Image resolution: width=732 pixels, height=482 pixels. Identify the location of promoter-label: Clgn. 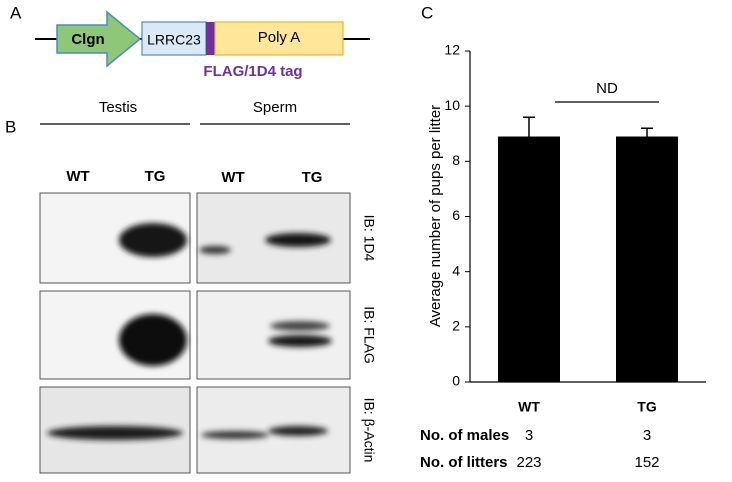
(87, 39).